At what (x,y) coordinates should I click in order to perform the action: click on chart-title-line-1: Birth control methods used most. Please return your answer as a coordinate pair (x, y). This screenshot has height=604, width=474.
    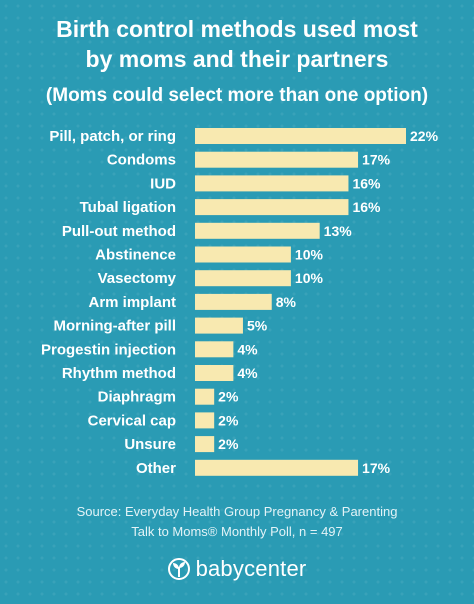
    Looking at the image, I should click on (237, 29).